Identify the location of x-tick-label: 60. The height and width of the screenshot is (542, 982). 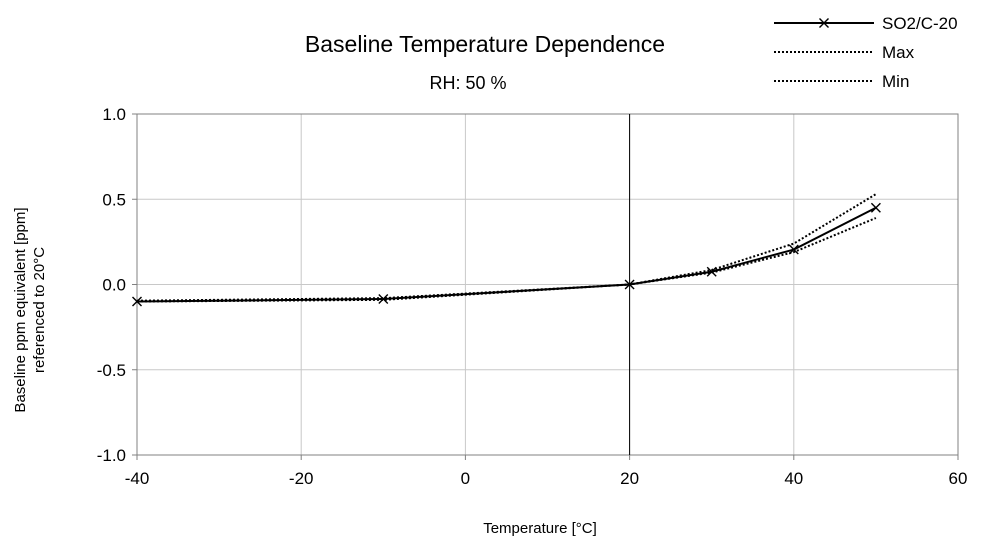
(958, 478).